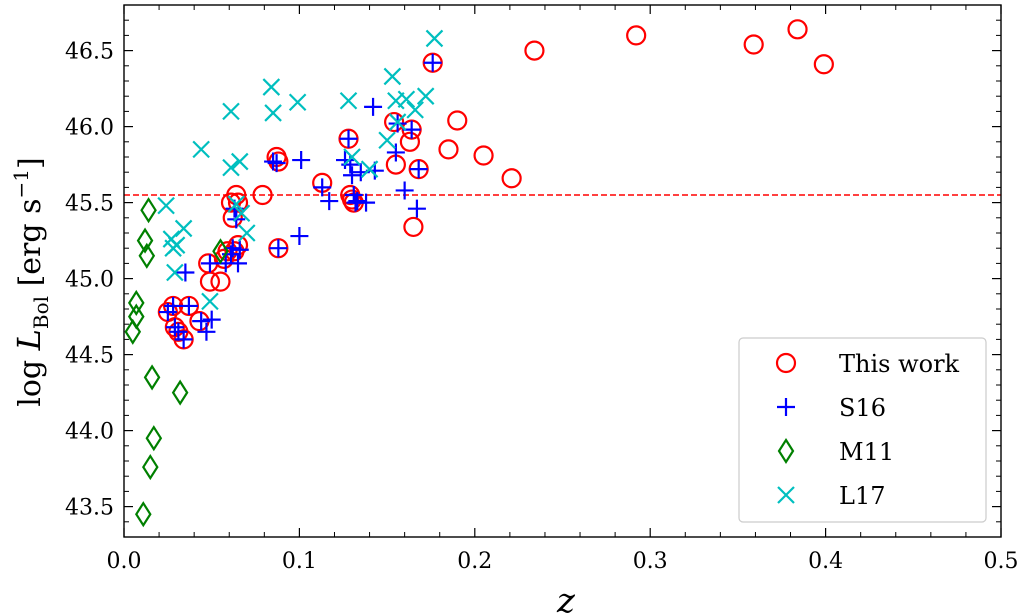  I want to click on legend-item: L17, so click(831, 496).